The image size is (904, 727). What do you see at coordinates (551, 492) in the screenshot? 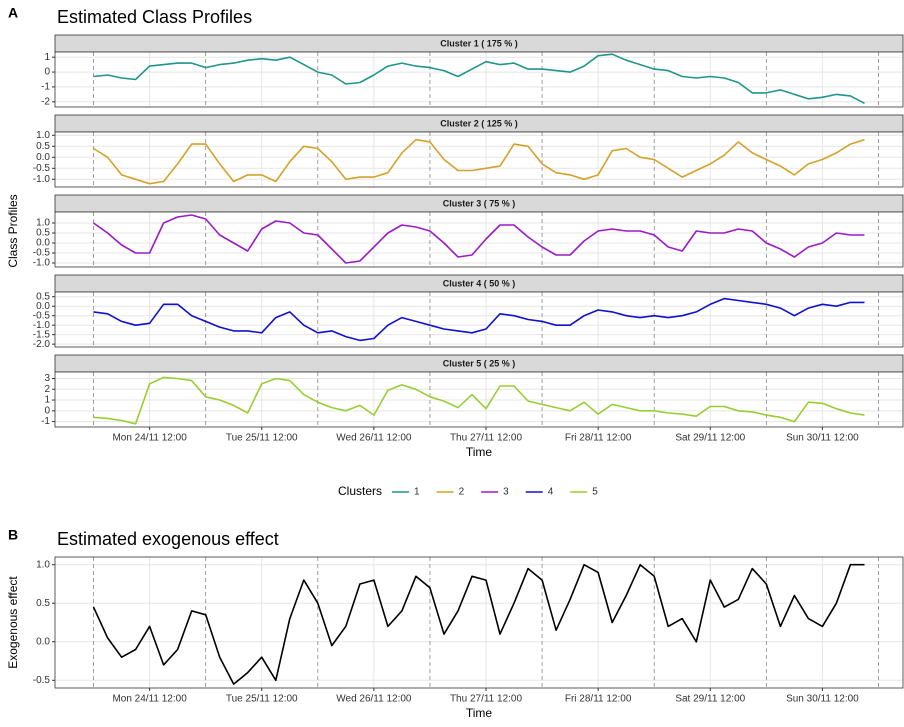
I see `legend-label: 4` at bounding box center [551, 492].